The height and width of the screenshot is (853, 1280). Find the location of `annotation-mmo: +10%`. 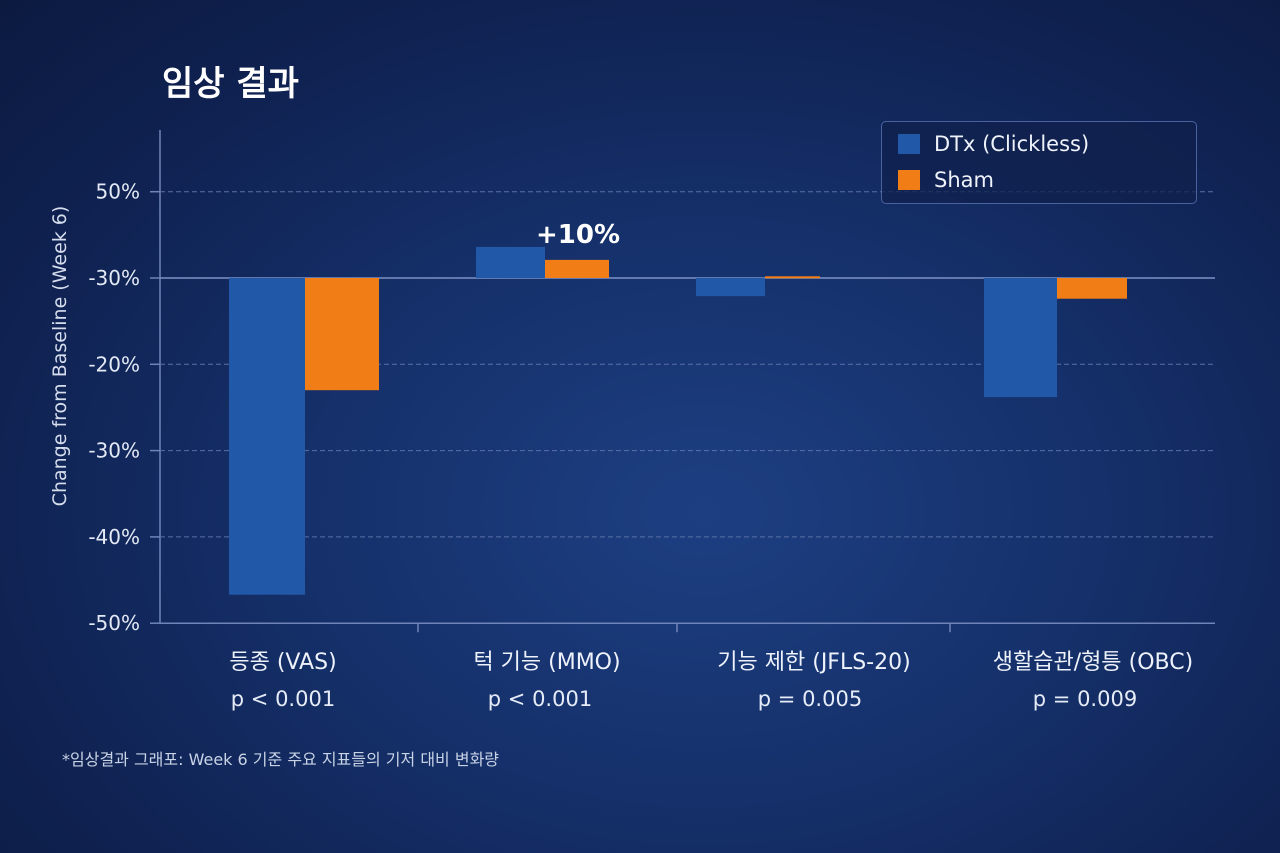

annotation-mmo: +10% is located at coordinates (578, 235).